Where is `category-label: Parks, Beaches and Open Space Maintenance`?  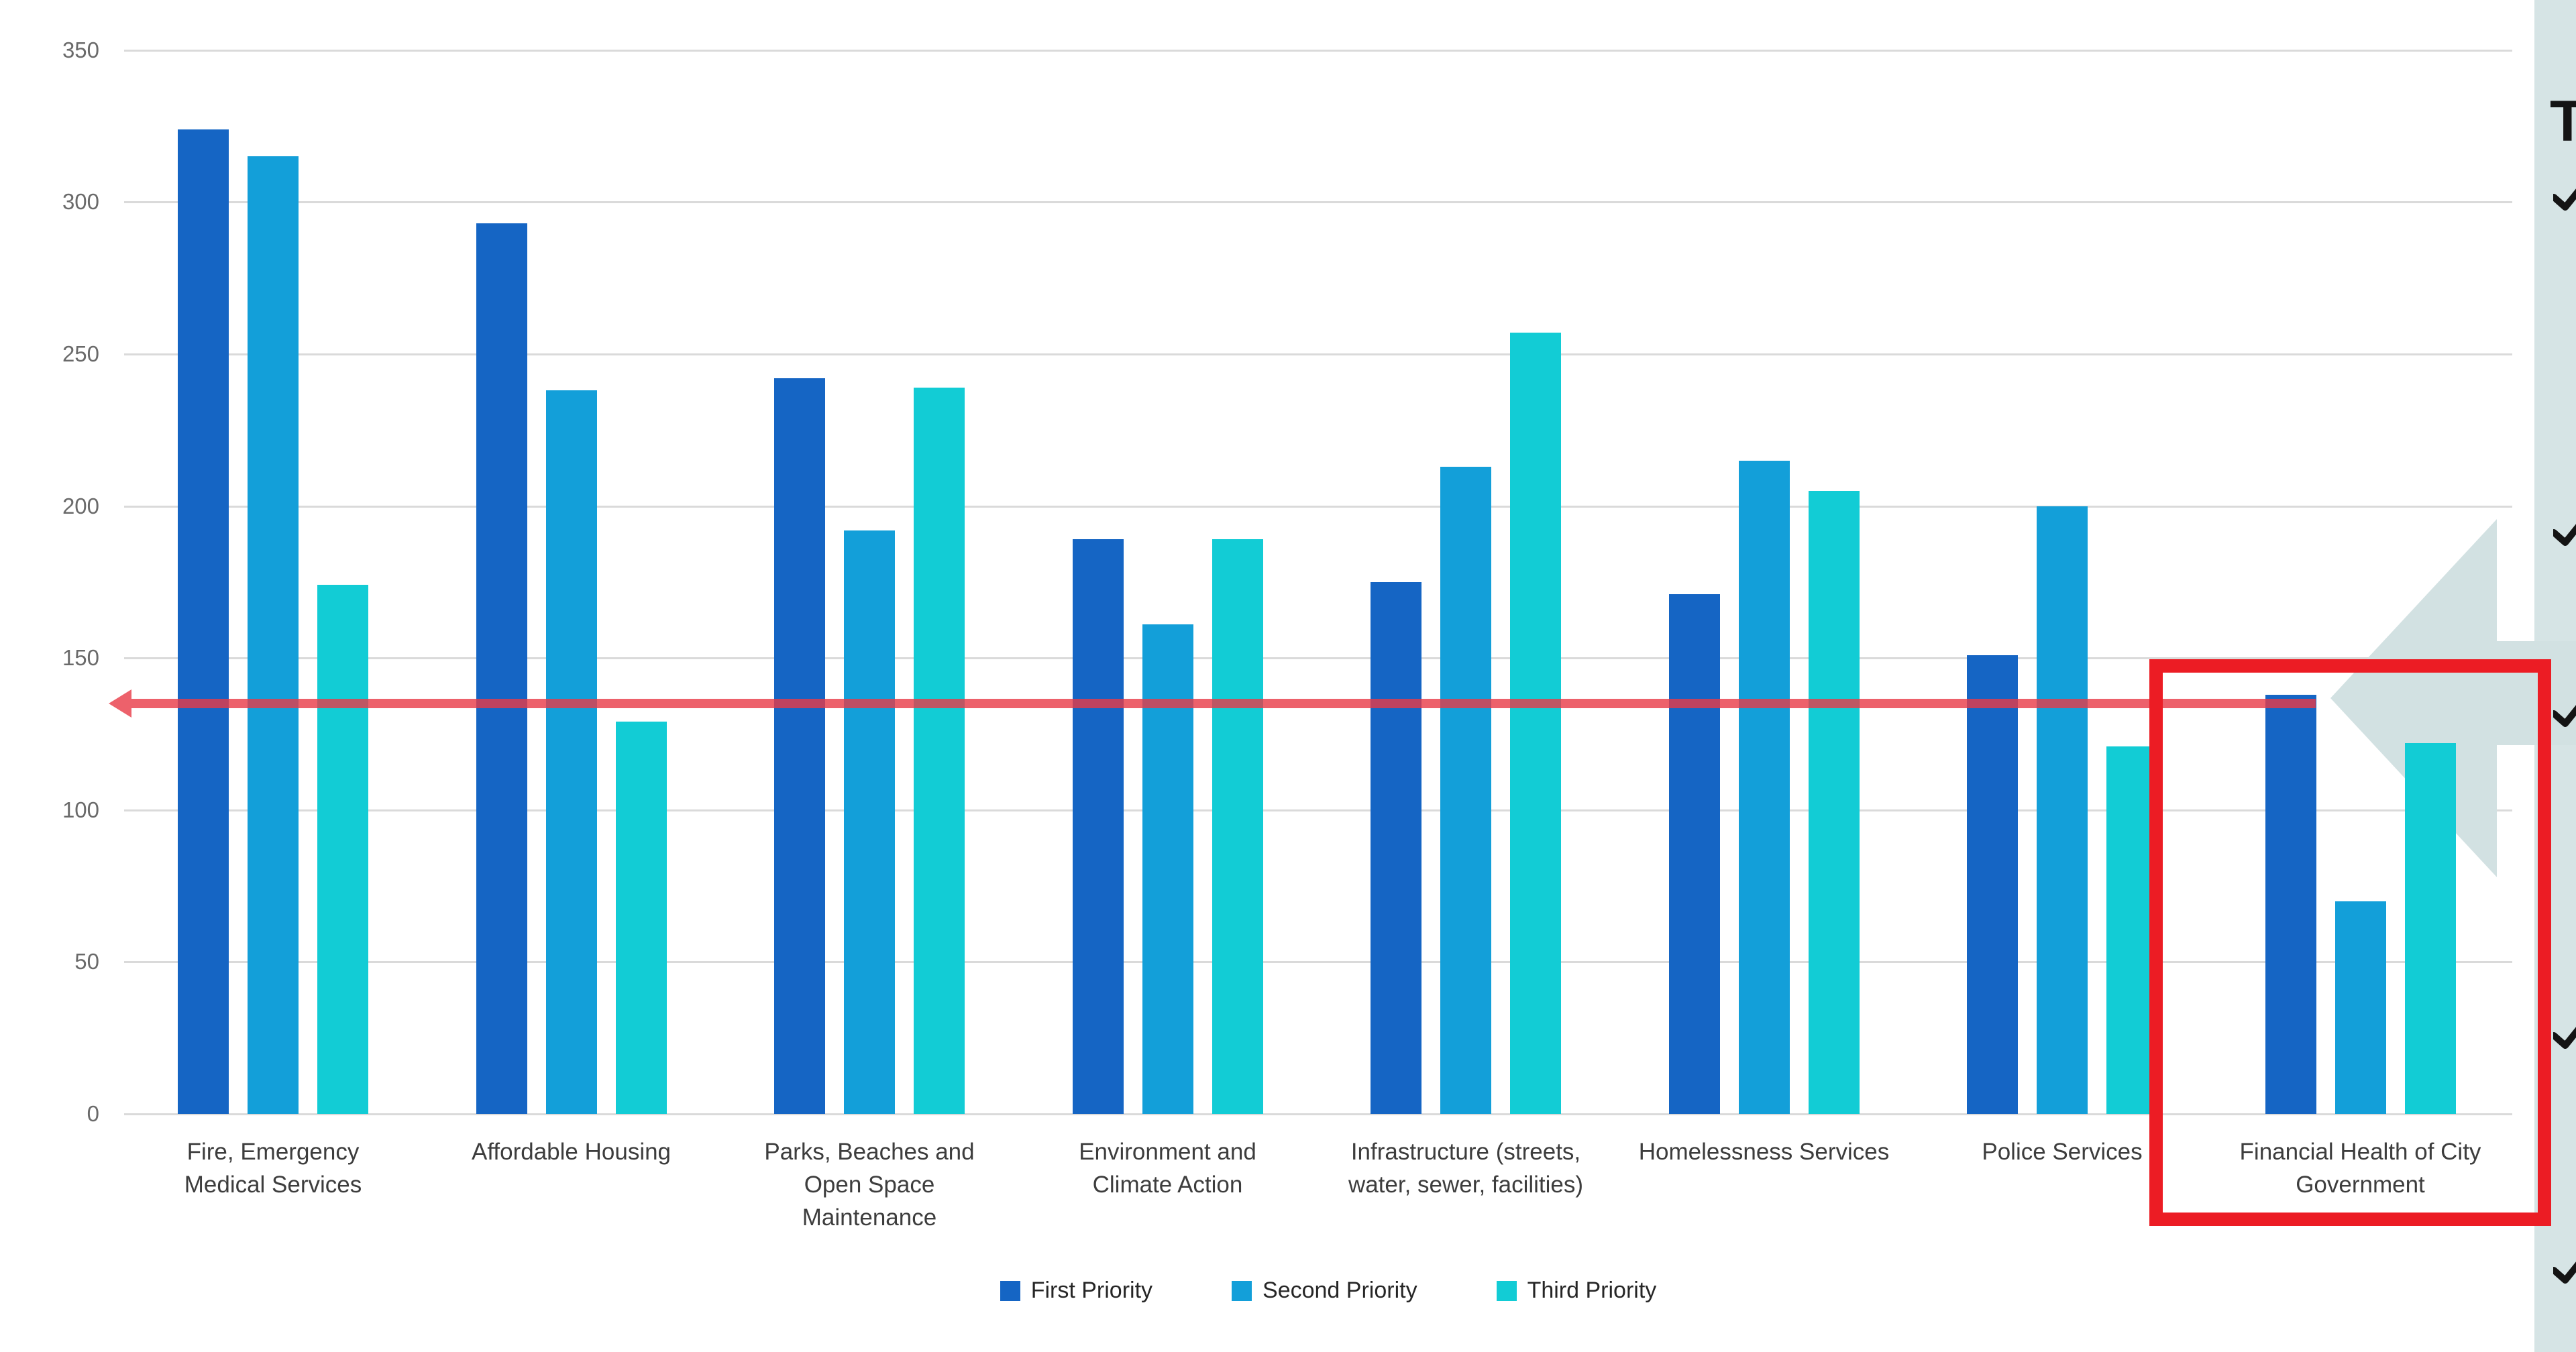 category-label: Parks, Beaches and Open Space Maintenance is located at coordinates (869, 1185).